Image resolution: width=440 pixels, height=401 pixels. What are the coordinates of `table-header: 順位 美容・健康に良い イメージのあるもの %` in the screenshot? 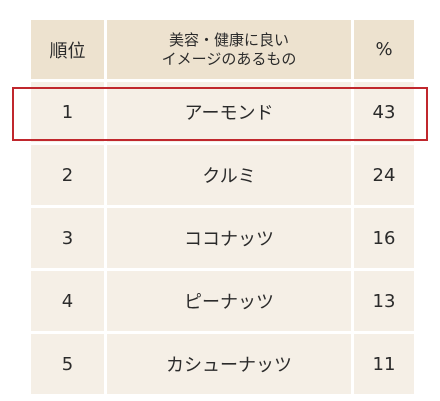 It's located at (222, 49).